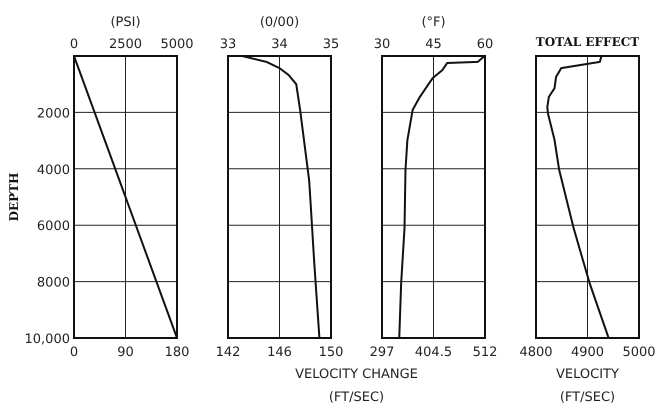 The image size is (655, 413). I want to click on x2-axis-title: (0/00), so click(280, 22).